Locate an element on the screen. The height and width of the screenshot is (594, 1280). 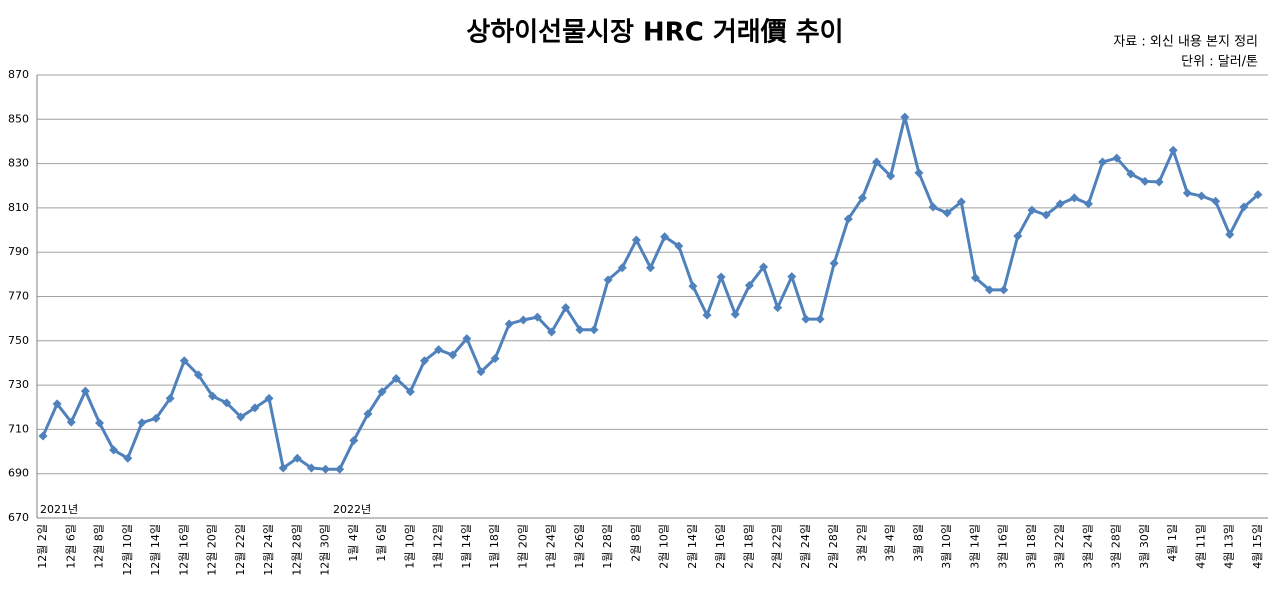
x-tick-label: 3월 14일 is located at coordinates (974, 546).